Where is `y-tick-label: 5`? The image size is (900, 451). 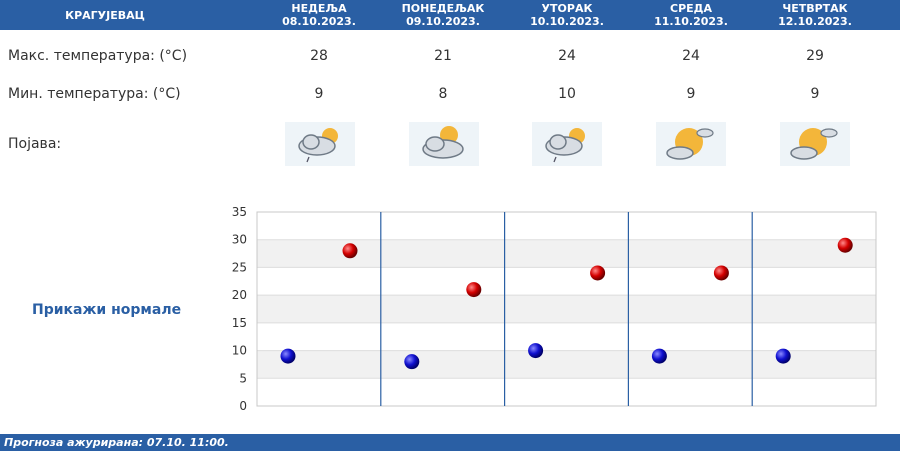
y-tick-label: 5 is located at coordinates (243, 378).